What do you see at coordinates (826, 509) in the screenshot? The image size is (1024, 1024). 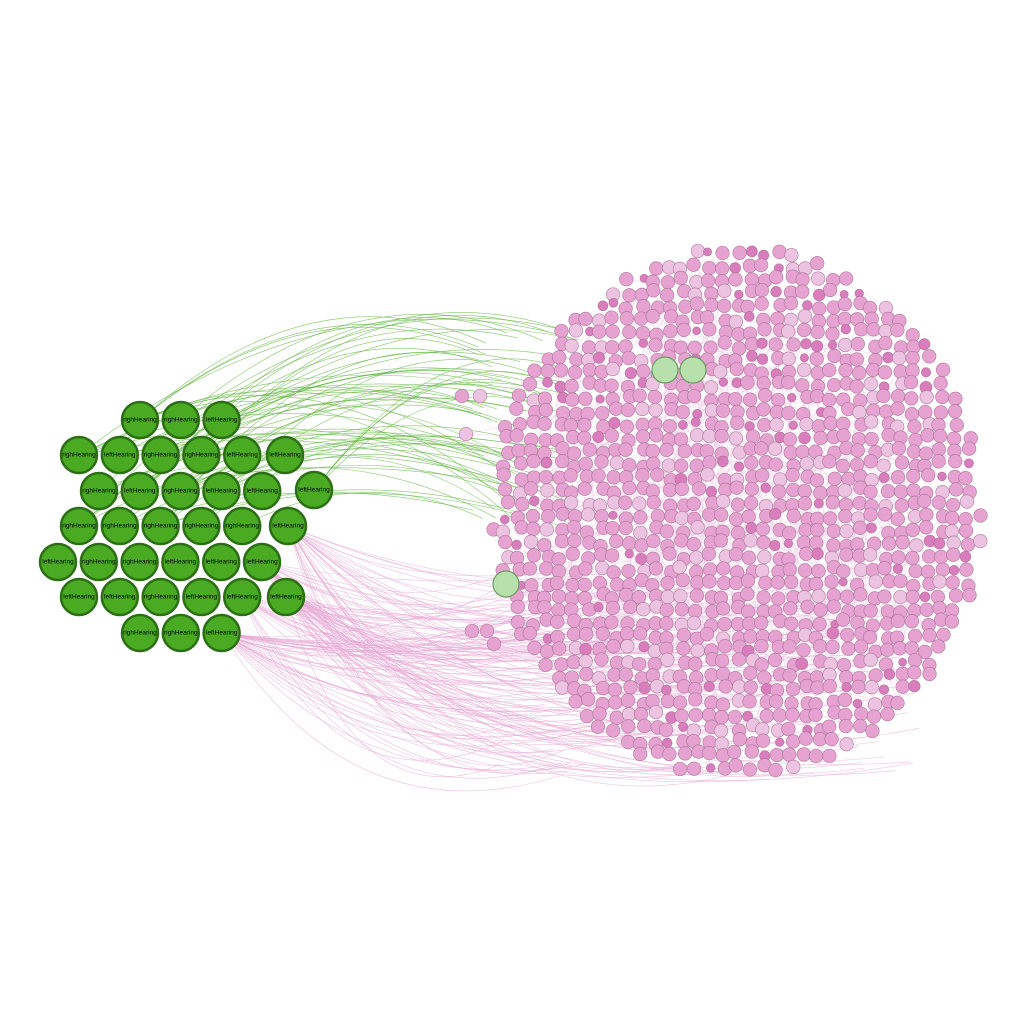 I see `pink-internal-edge` at bounding box center [826, 509].